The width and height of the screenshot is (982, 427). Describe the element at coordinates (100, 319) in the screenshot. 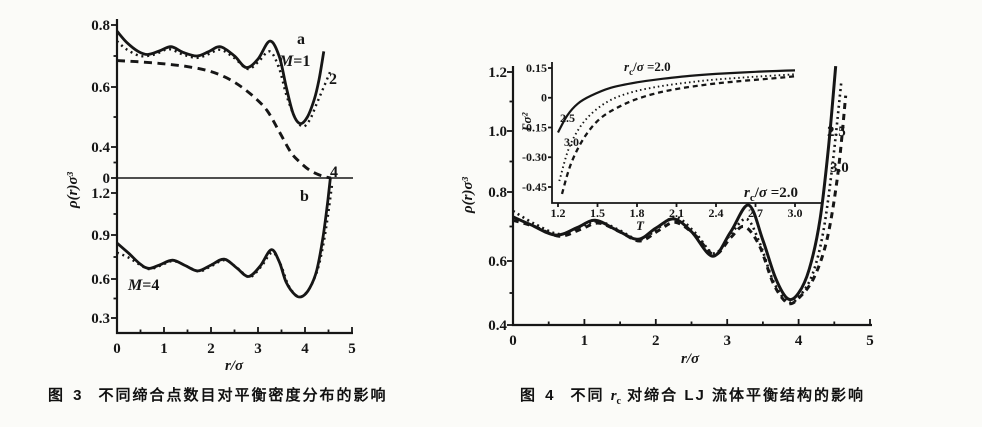

I see `svg-text: 0.3` at that location.